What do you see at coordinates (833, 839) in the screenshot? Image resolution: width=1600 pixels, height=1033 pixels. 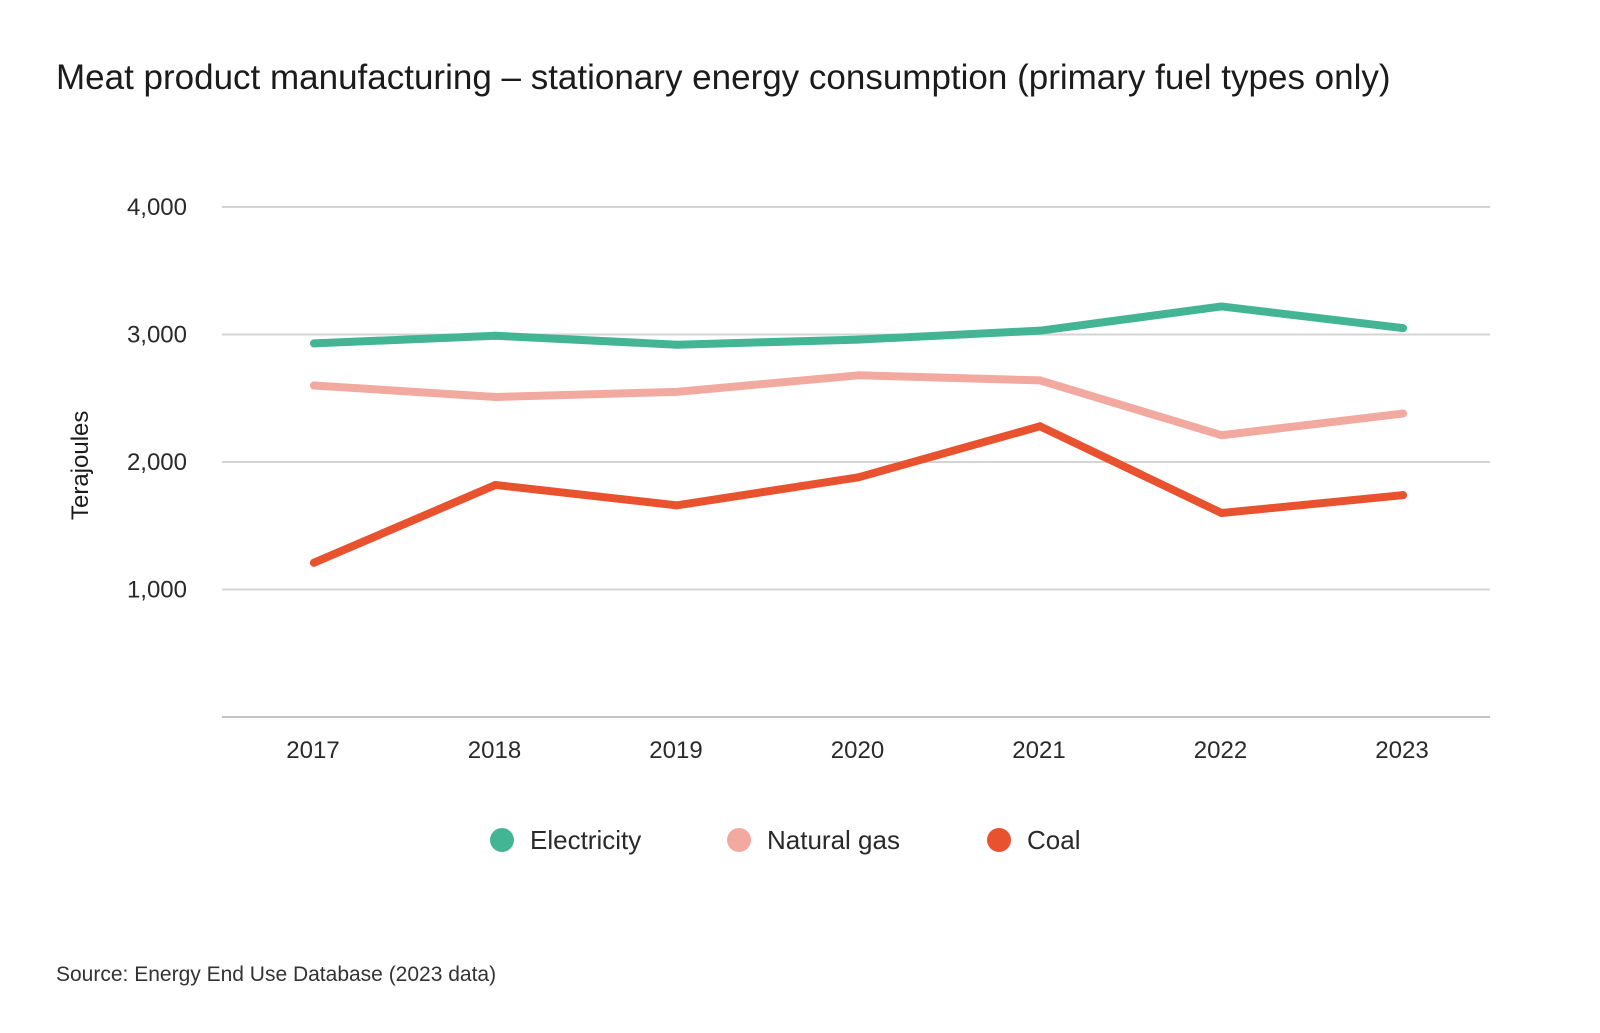 I see `legend-label-natural-gas: Natural gas` at bounding box center [833, 839].